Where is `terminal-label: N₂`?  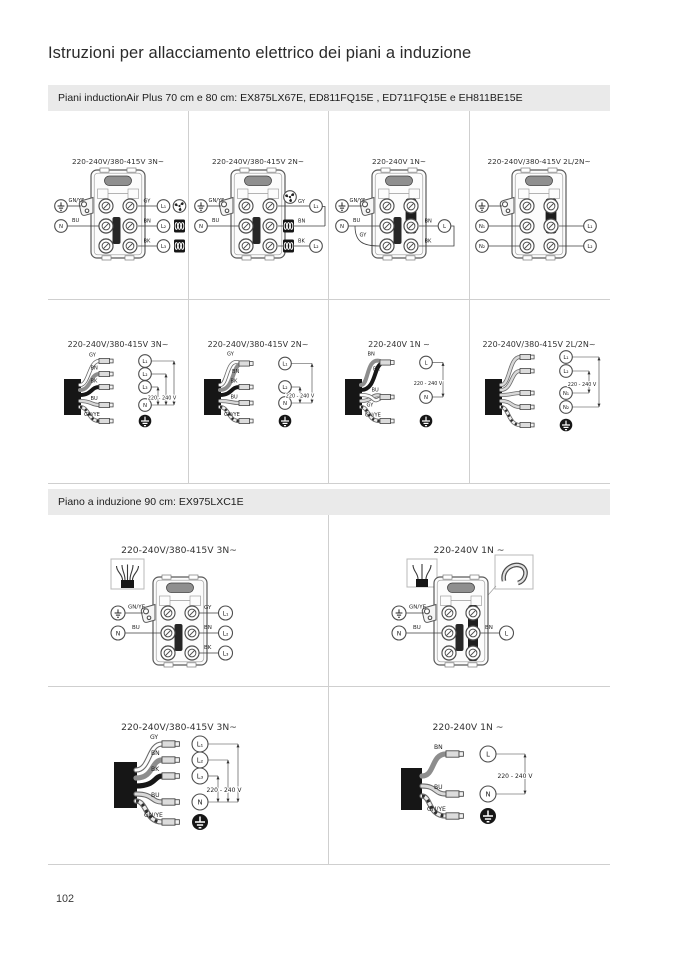
terminal-label: N₂ is located at coordinates (566, 408).